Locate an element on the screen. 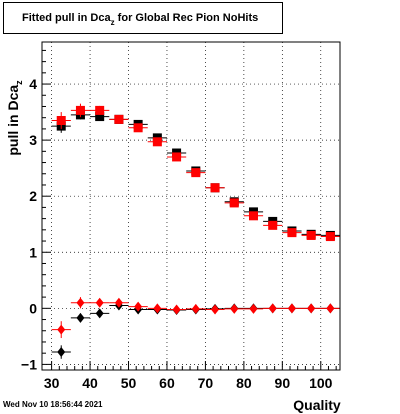 Image resolution: width=400 pixels, height=414 pixels. x-tick-label: 70 is located at coordinates (206, 383).